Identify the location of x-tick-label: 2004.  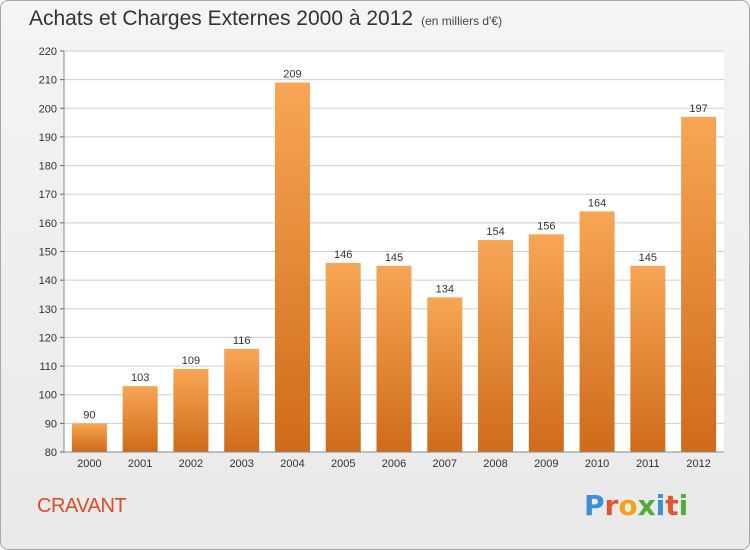
(292, 464).